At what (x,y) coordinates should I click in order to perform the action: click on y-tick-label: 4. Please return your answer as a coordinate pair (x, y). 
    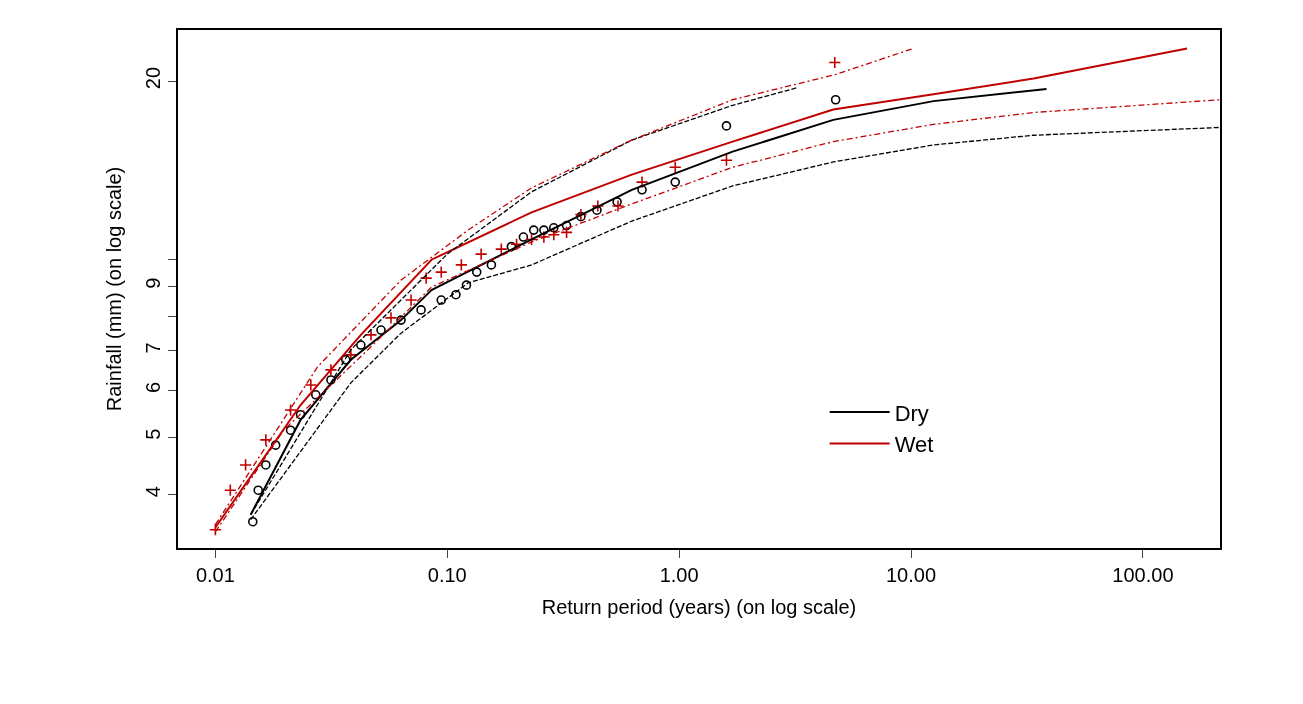
    Looking at the image, I should click on (153, 492).